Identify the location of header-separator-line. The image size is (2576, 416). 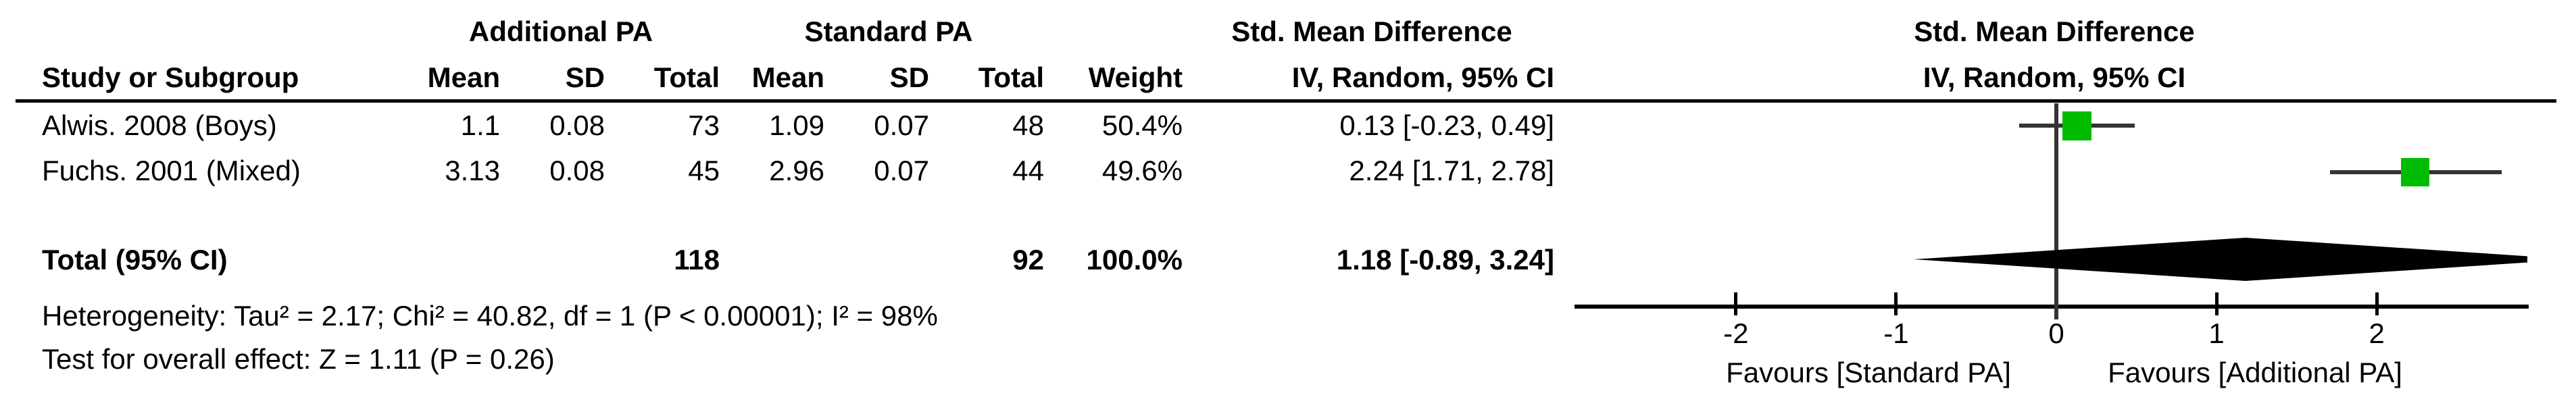
(1286, 101).